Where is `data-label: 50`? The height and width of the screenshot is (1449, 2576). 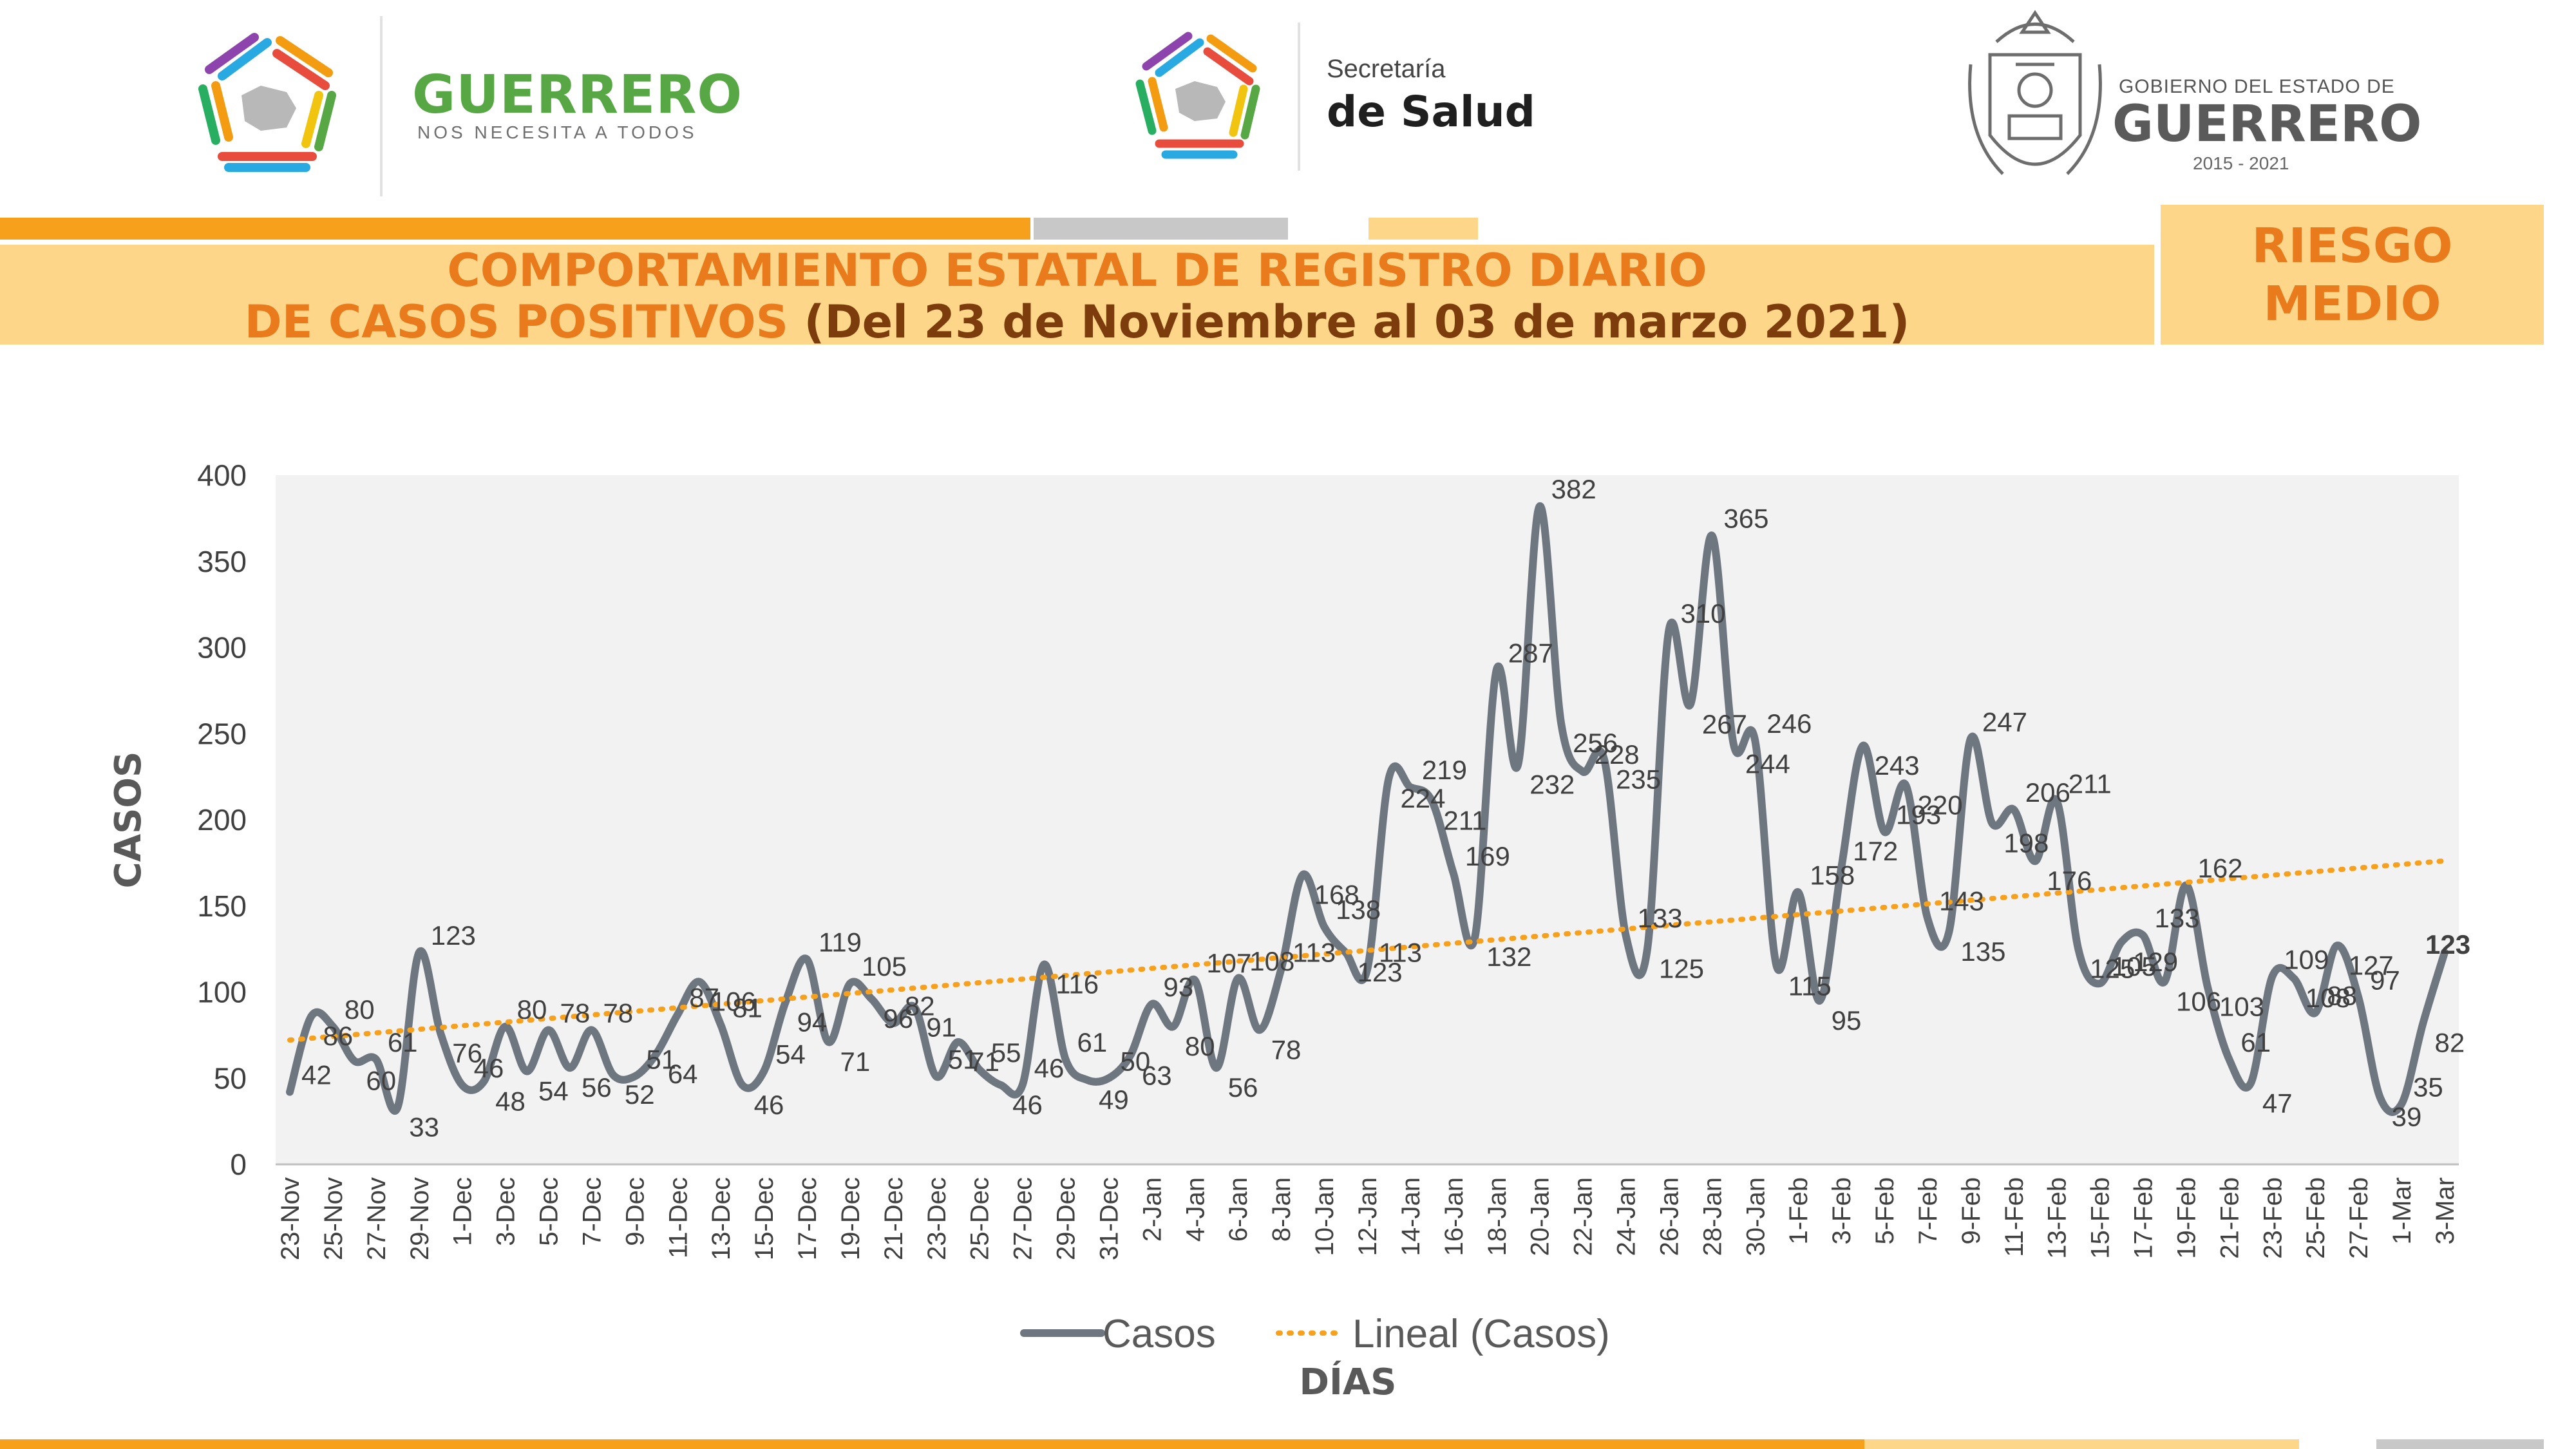 data-label: 50 is located at coordinates (1135, 1061).